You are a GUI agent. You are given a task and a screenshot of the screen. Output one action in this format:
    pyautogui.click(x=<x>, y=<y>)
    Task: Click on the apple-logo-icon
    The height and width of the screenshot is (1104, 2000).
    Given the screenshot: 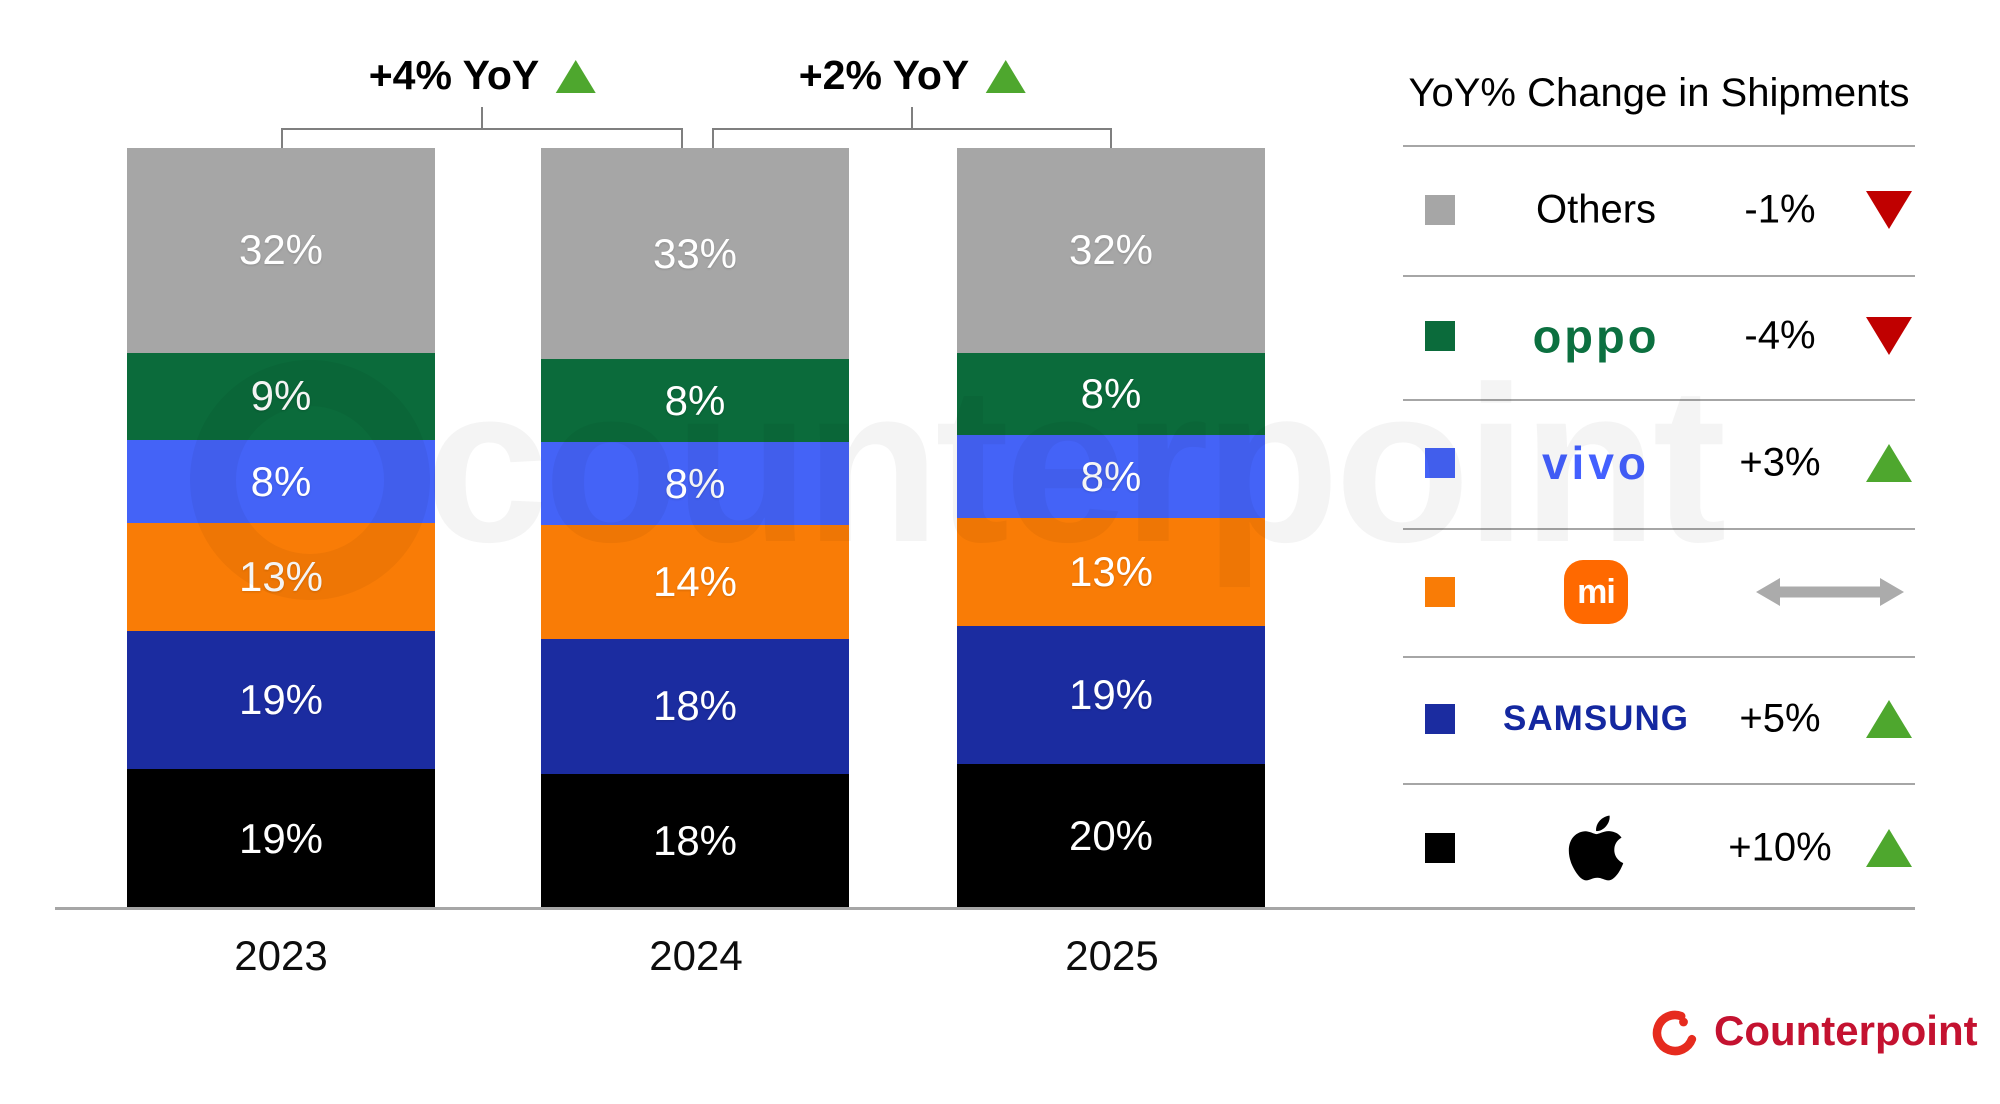 What is the action you would take?
    pyautogui.click(x=1596, y=848)
    